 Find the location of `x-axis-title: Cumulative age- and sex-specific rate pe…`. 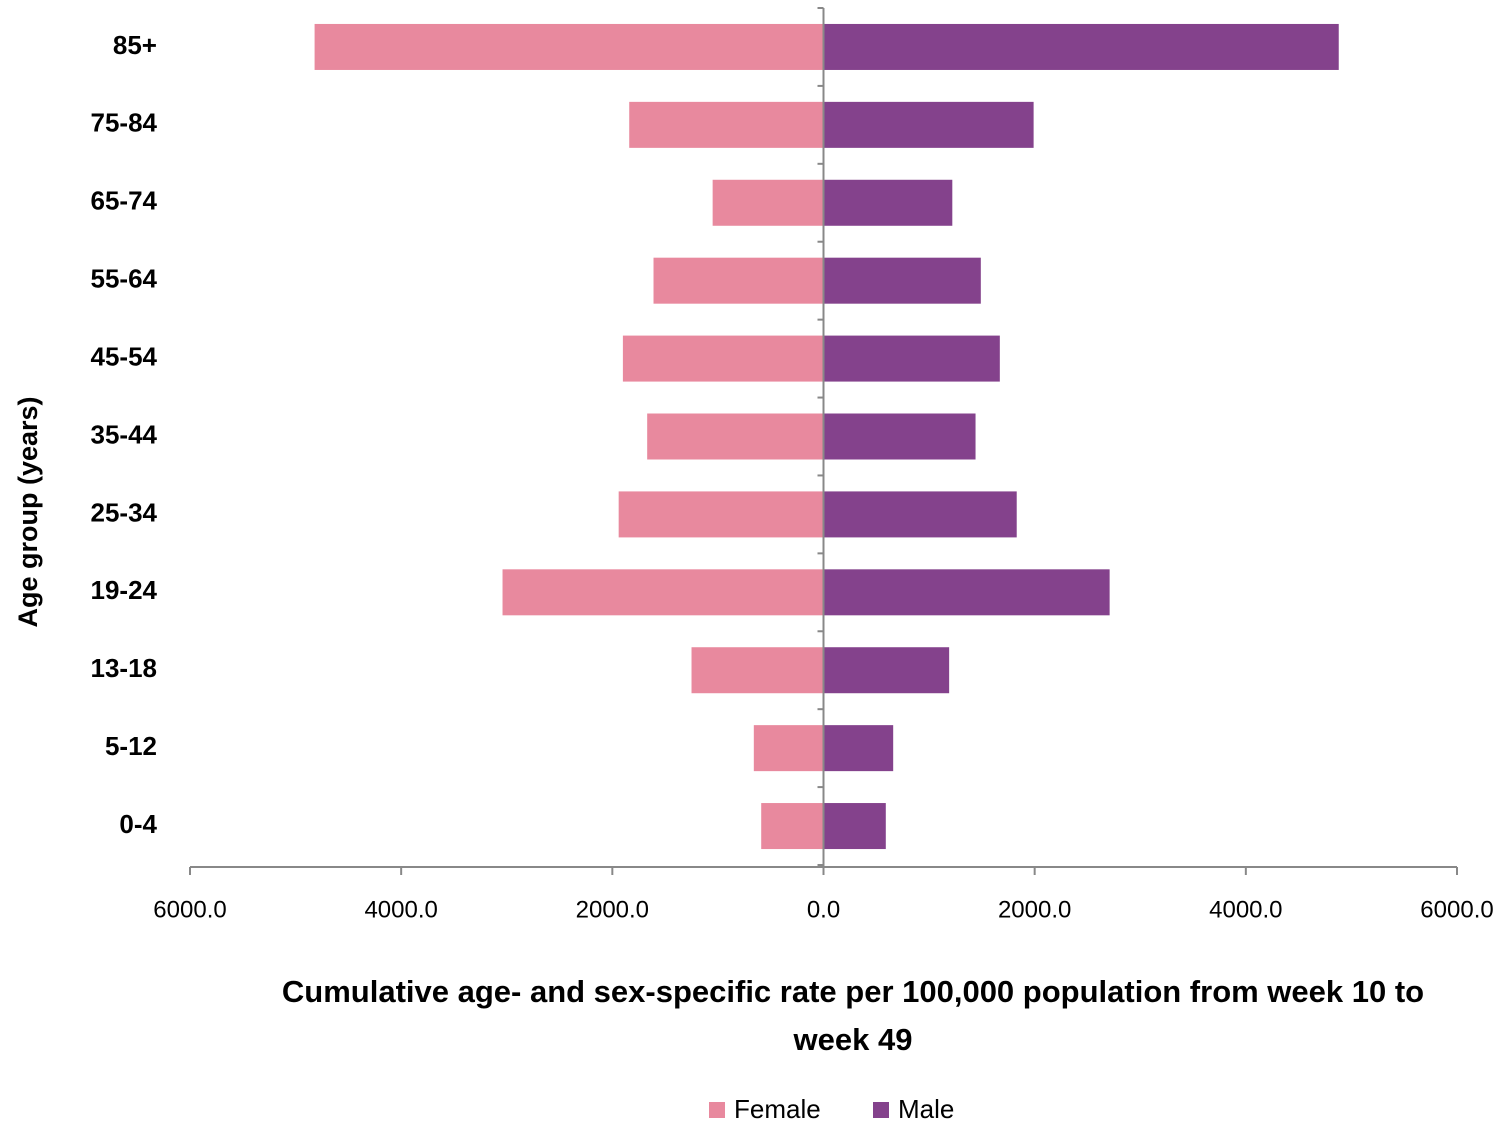

x-axis-title: Cumulative age- and sex-specific rate pe… is located at coordinates (853, 1015).